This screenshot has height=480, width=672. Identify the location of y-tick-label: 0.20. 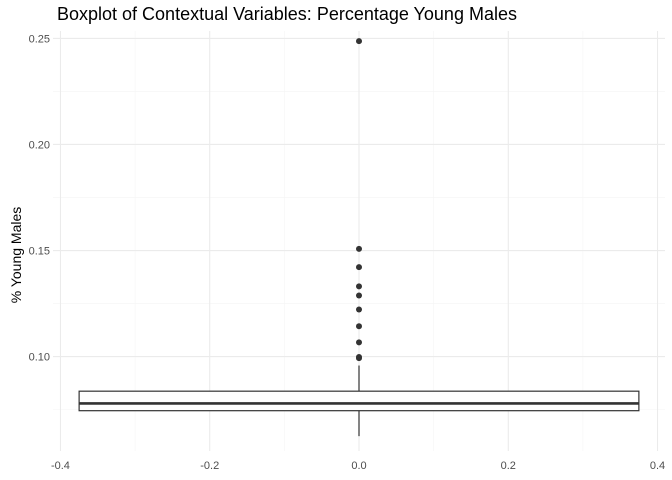
(39, 145).